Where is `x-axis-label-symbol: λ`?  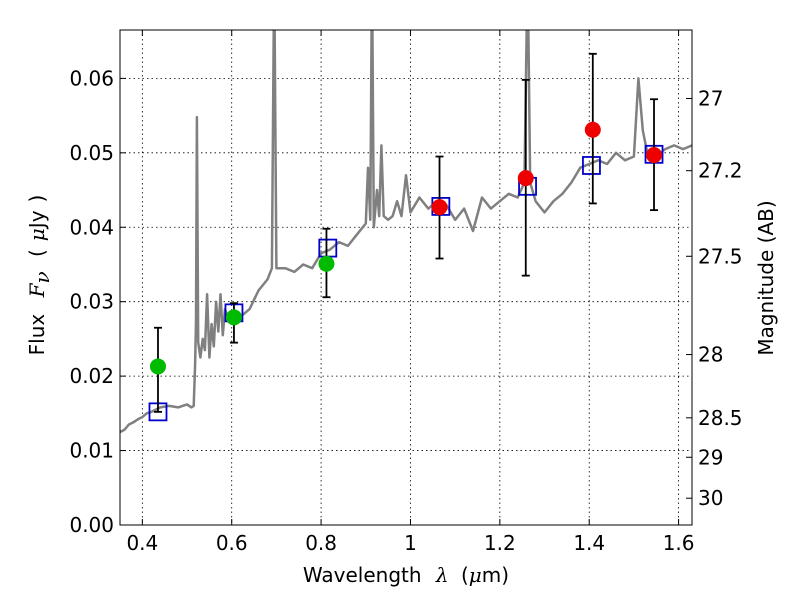
x-axis-label-symbol: λ is located at coordinates (442, 575).